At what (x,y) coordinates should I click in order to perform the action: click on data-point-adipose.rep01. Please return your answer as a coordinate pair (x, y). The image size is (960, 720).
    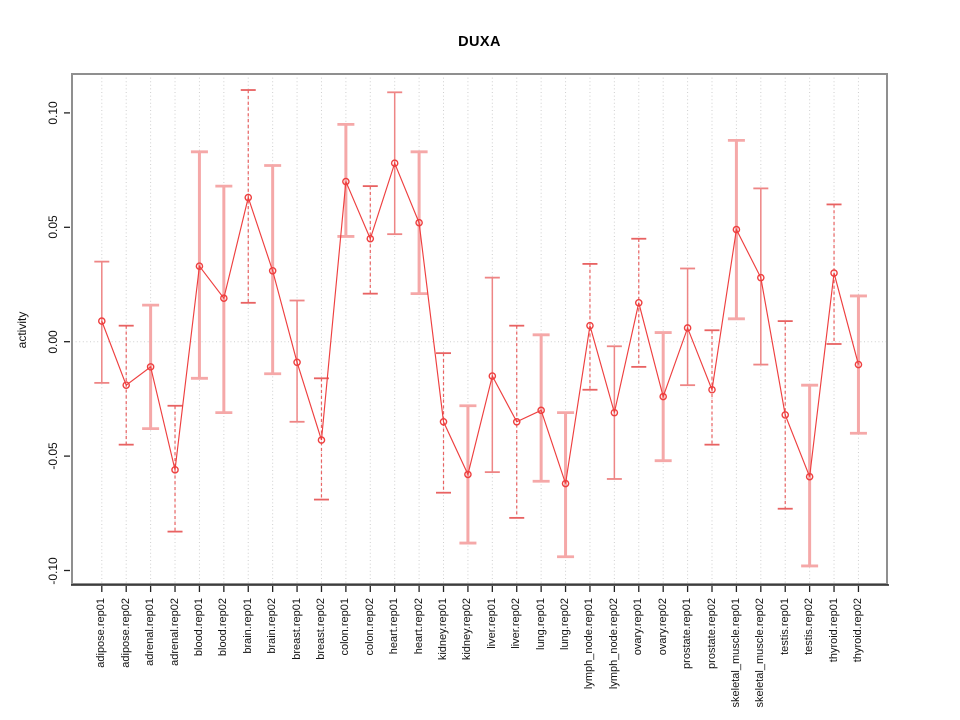
    Looking at the image, I should click on (102, 321).